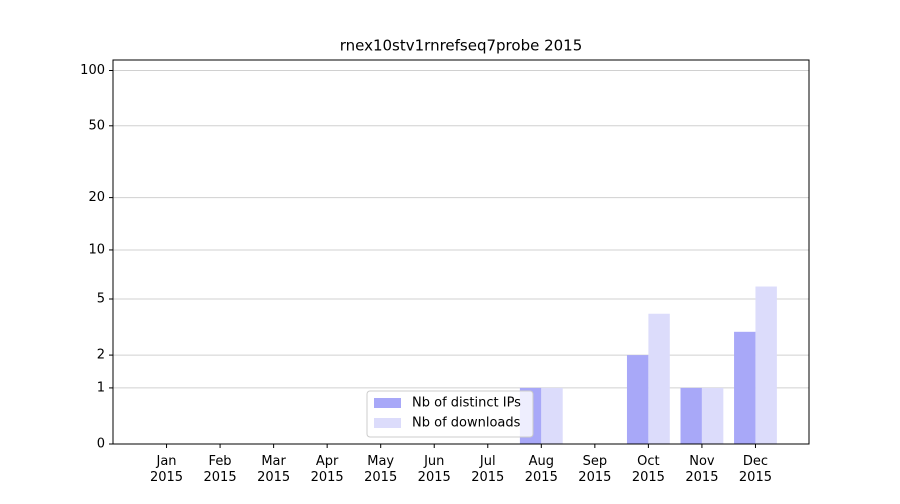  What do you see at coordinates (220, 461) in the screenshot?
I see `x-tick-month: Feb` at bounding box center [220, 461].